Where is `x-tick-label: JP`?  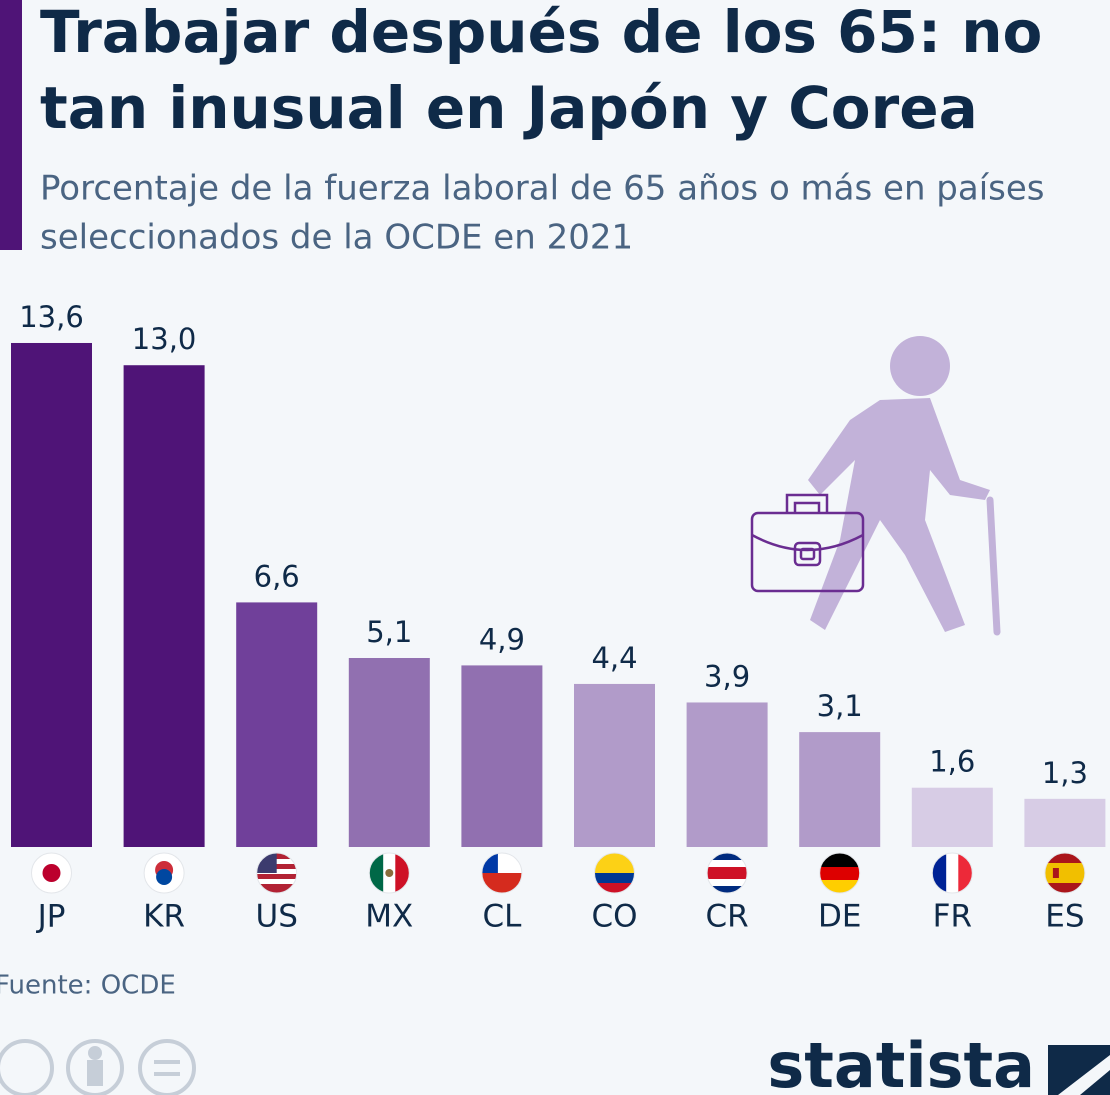
x-tick-label: JP is located at coordinates (51, 917).